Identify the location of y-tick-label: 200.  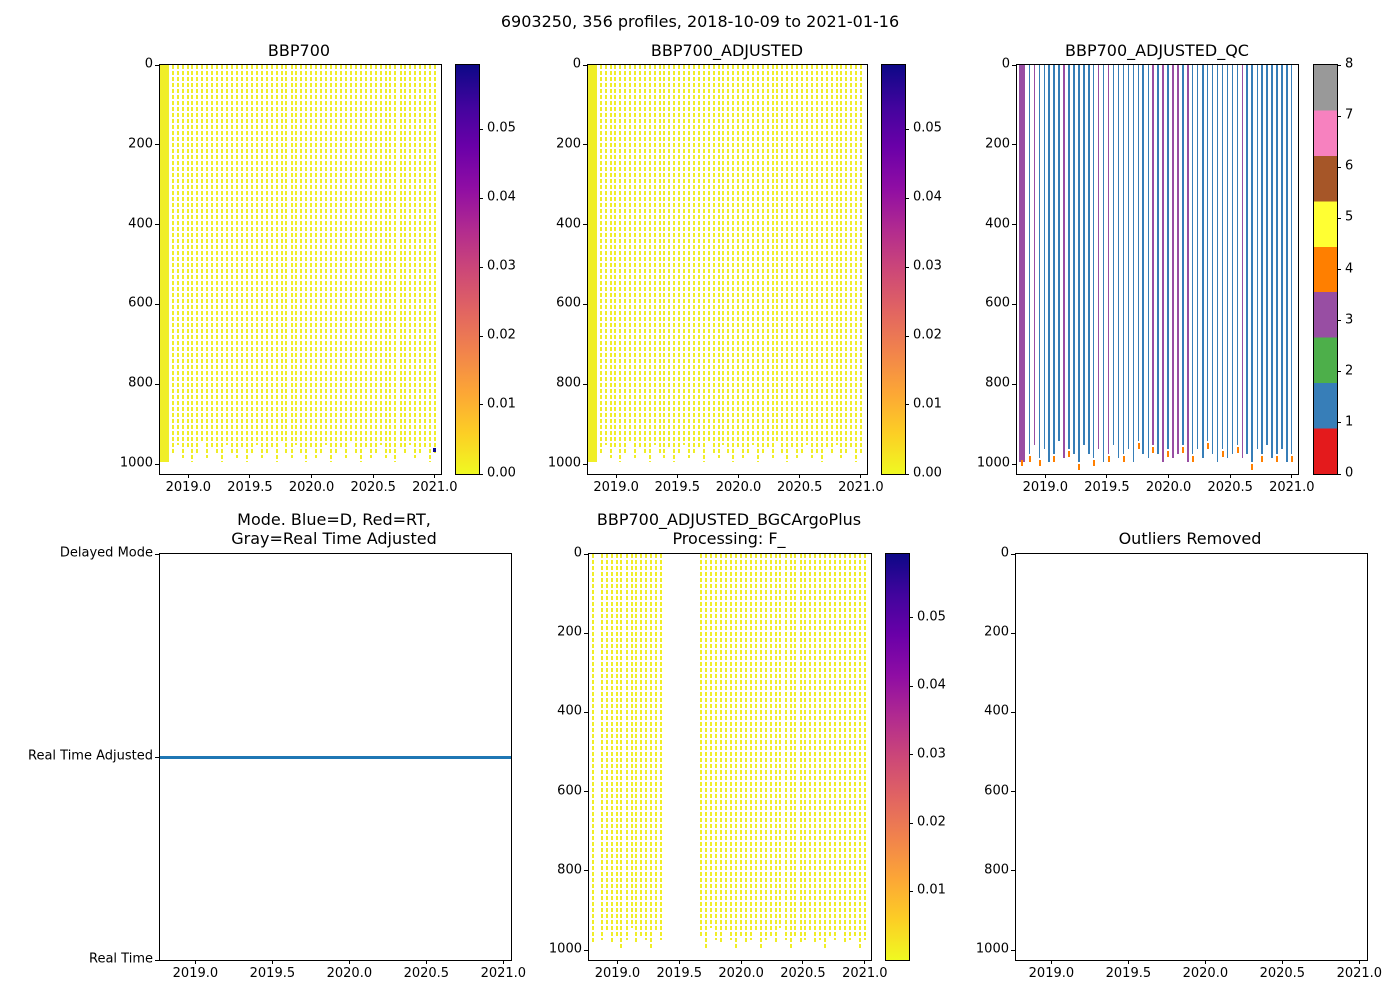
(569, 632).